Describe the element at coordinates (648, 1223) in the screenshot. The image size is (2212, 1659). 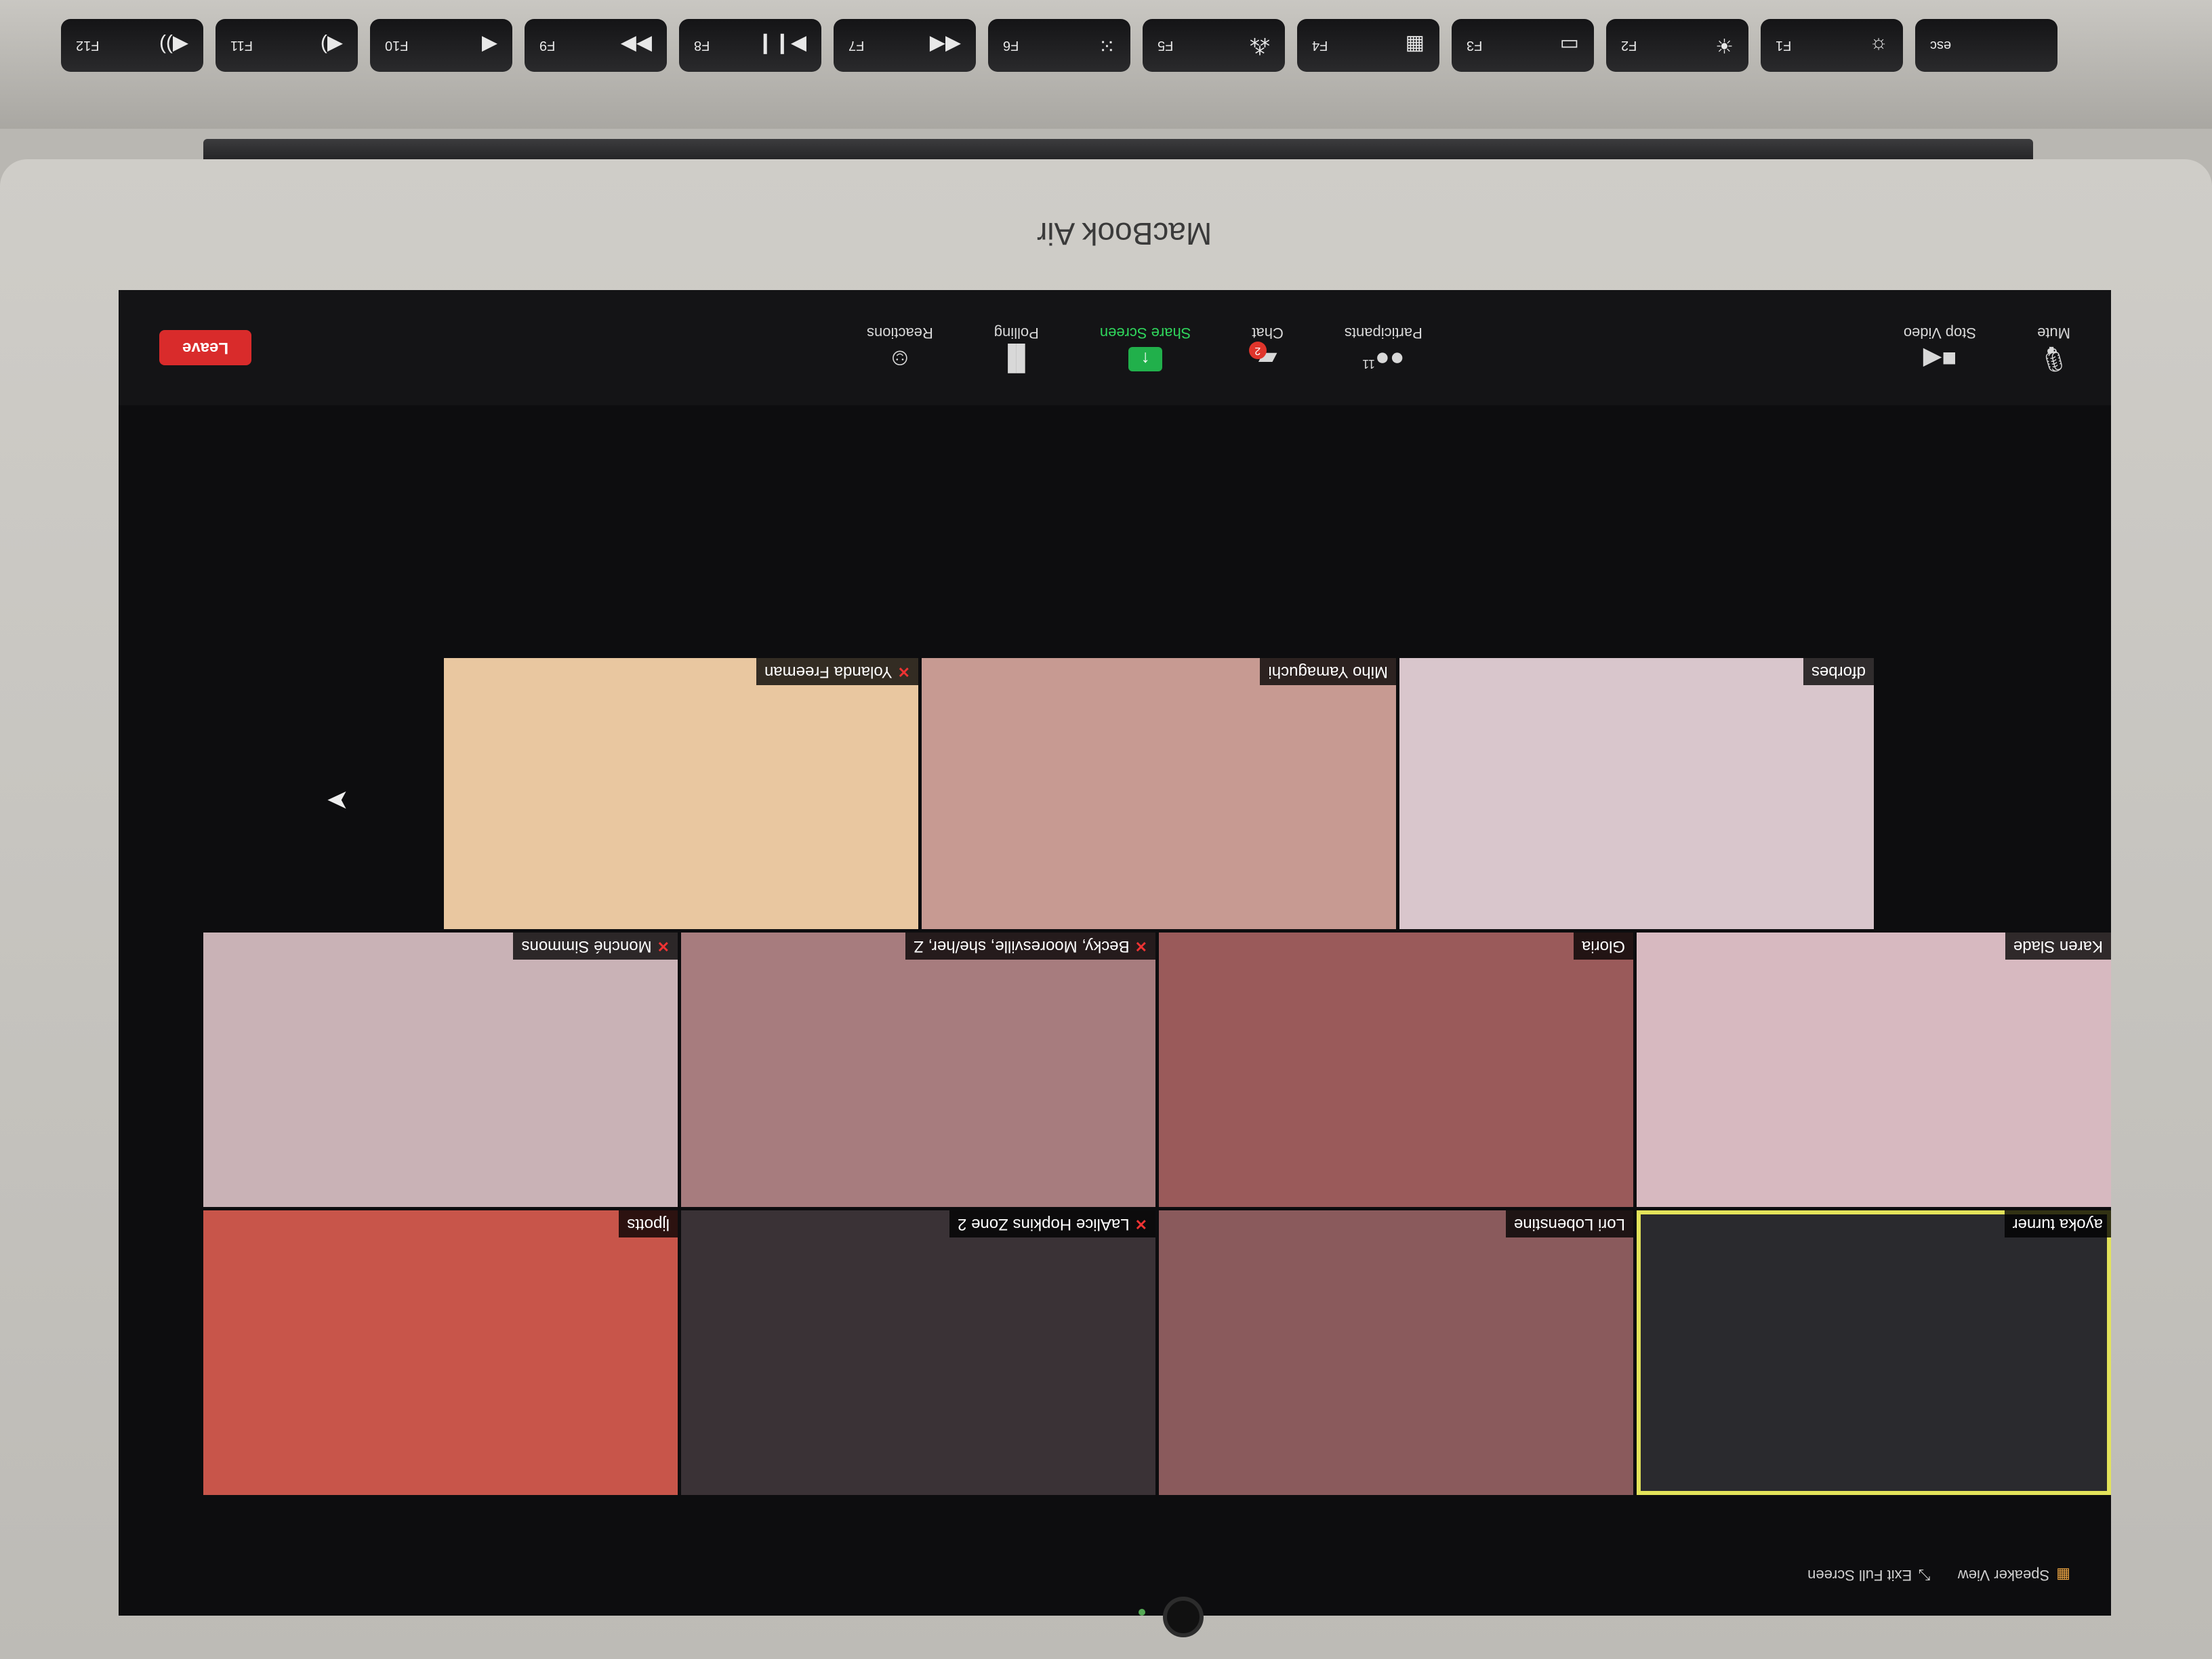
I see `participant-name: ljpotts` at that location.